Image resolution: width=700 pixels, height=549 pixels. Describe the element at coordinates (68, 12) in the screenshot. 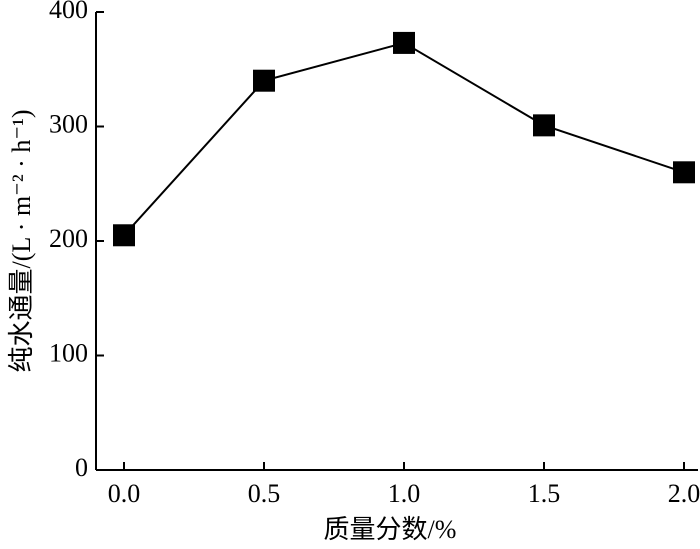

I see `y-tick-label: 400` at that location.